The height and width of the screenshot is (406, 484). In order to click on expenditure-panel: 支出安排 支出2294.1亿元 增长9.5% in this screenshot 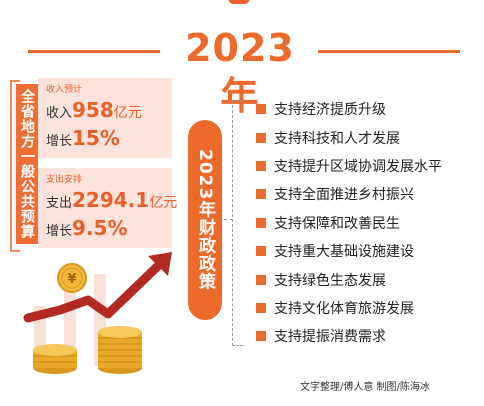, I will do `click(107, 208)`.